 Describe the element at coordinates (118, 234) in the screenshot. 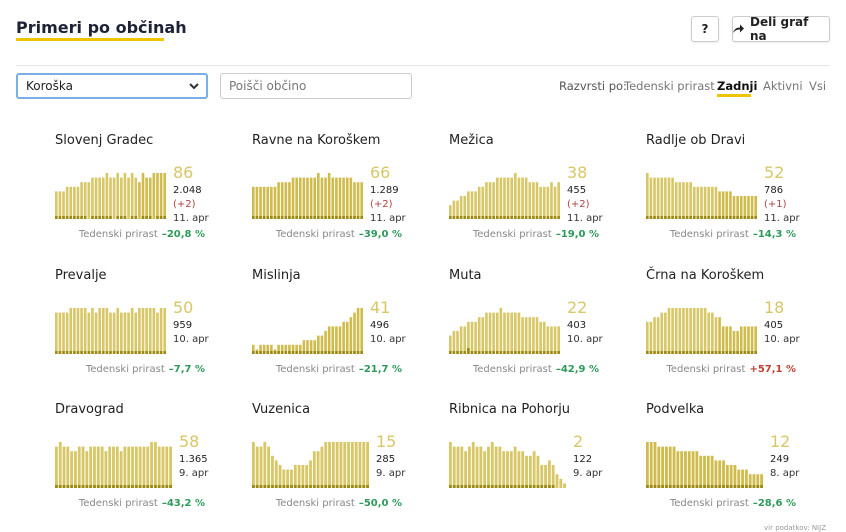

I see `weekly-growth-label: Tedenski prirast` at that location.